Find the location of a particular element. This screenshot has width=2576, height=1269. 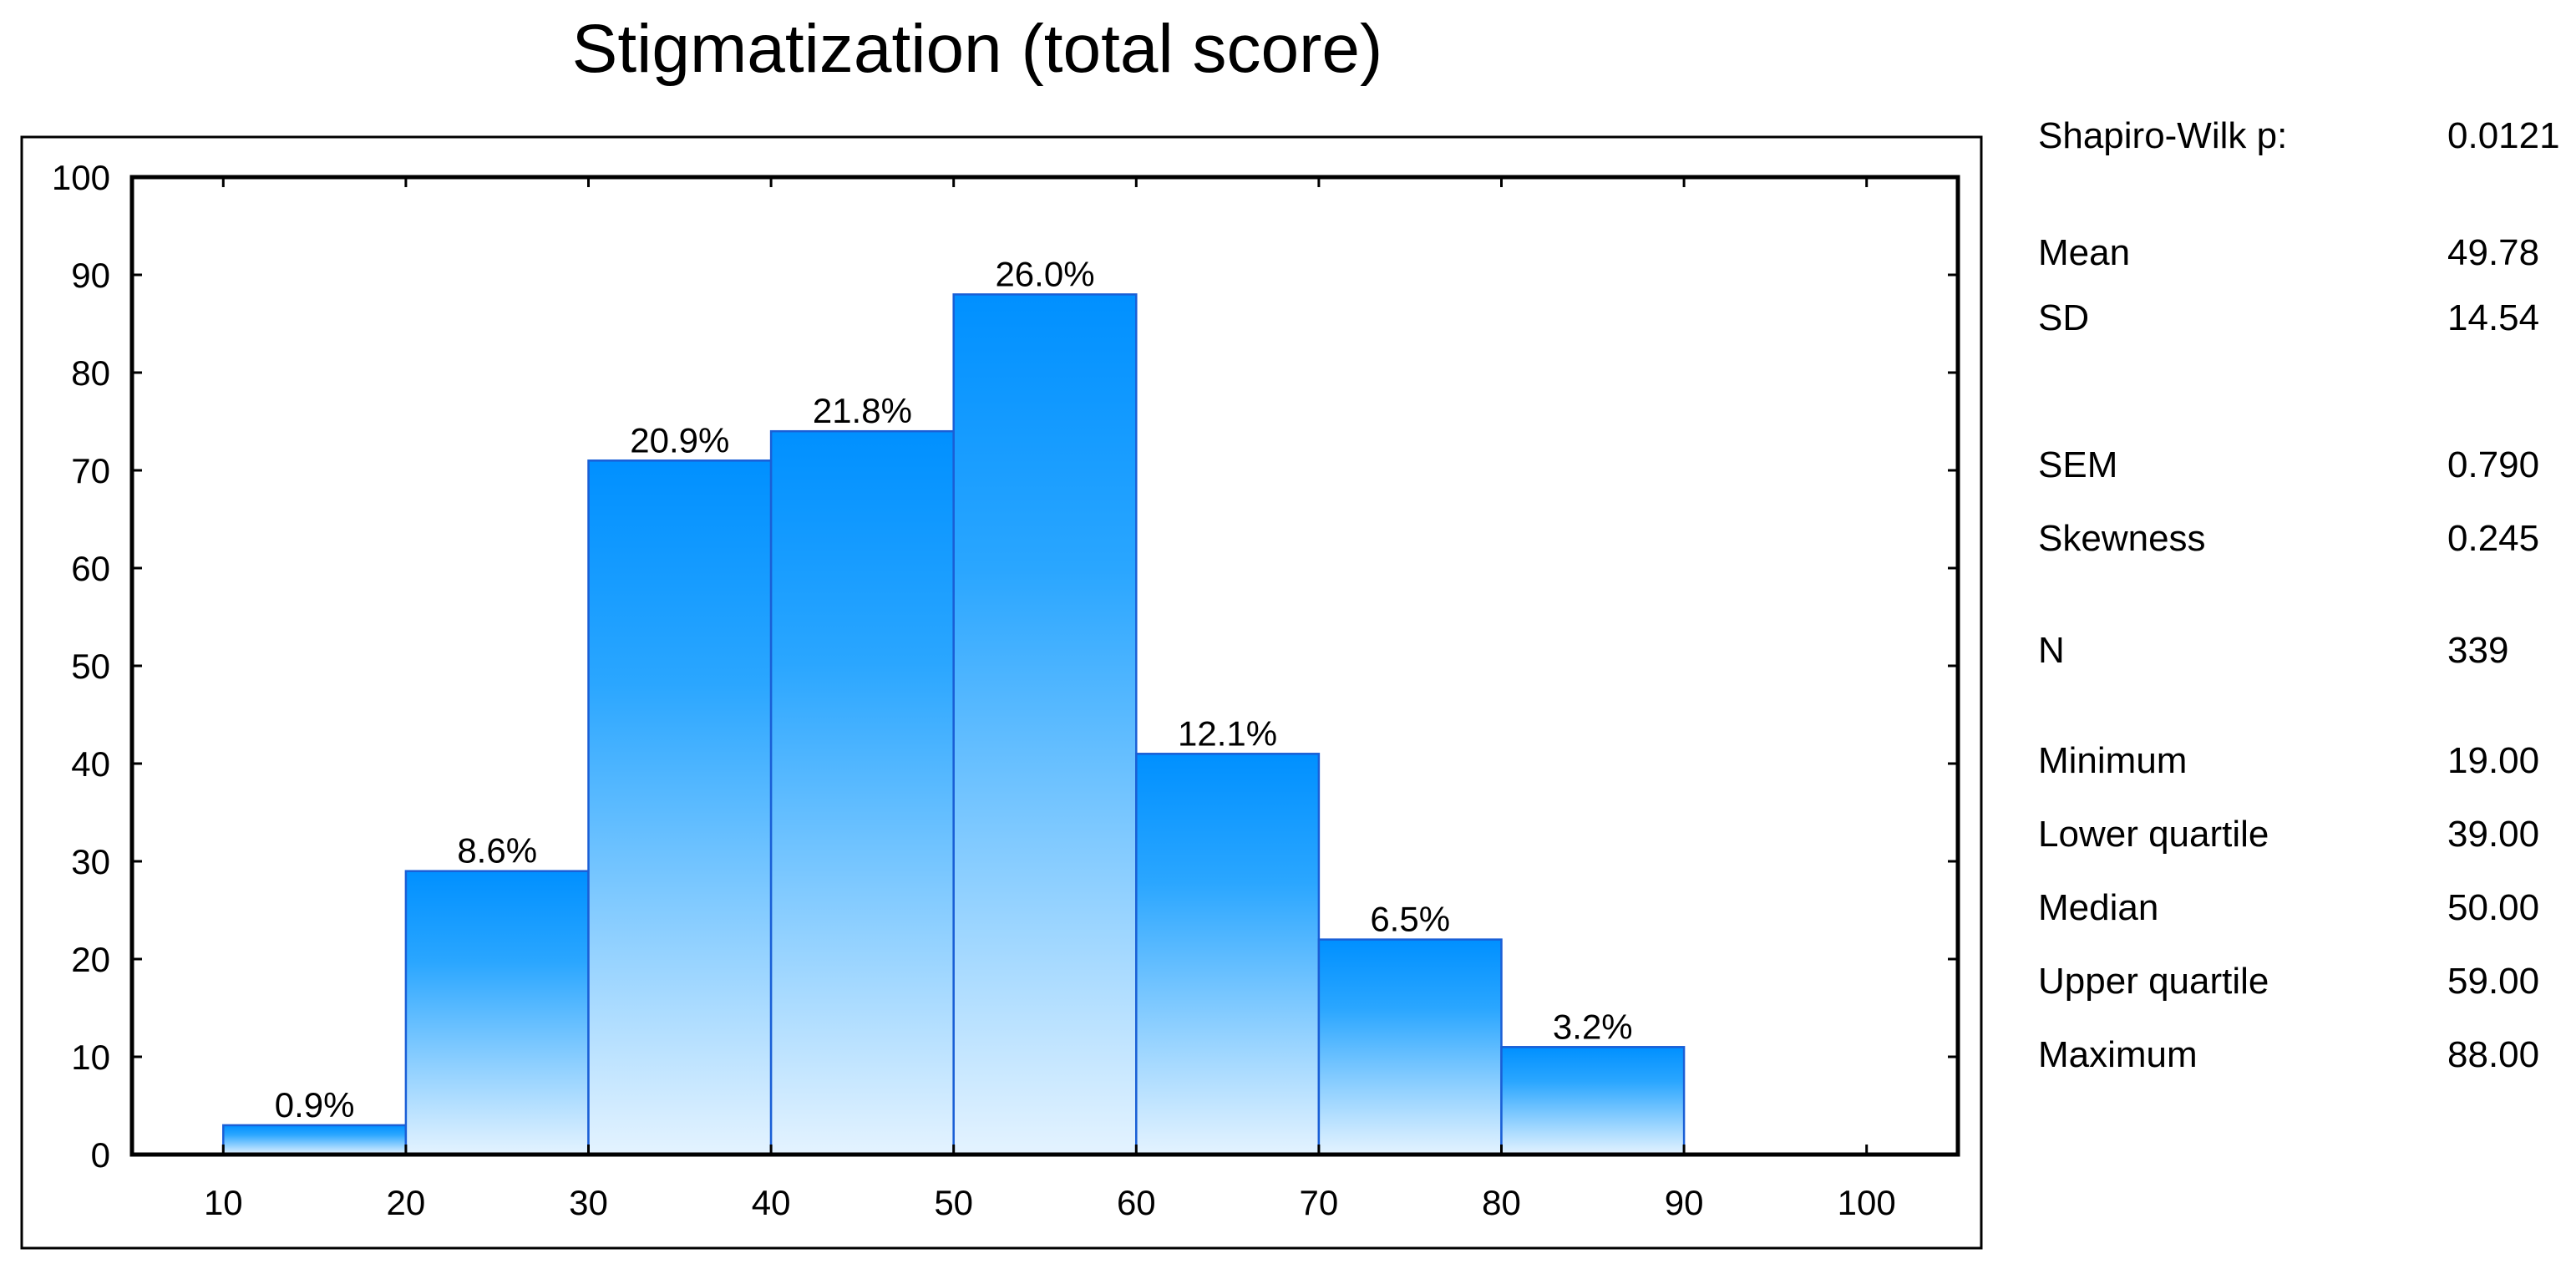

stat-value: 14.54 is located at coordinates (2493, 318).